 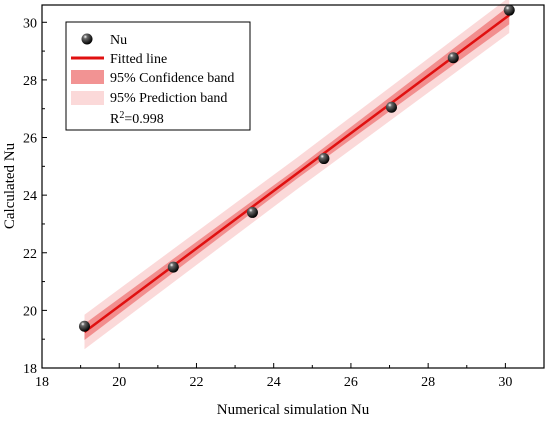 I want to click on x-tick-label-22: 22, so click(x=196, y=382).